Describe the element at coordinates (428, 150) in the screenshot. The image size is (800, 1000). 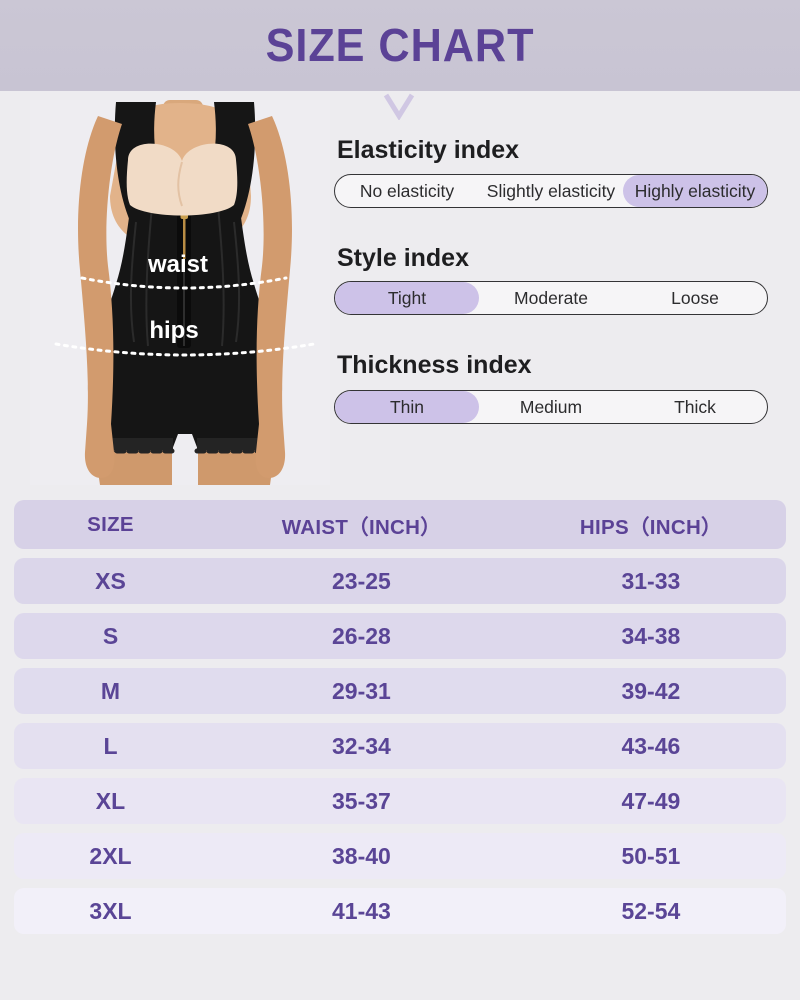
I see `elasticity-index-heading: Elasticity index` at that location.